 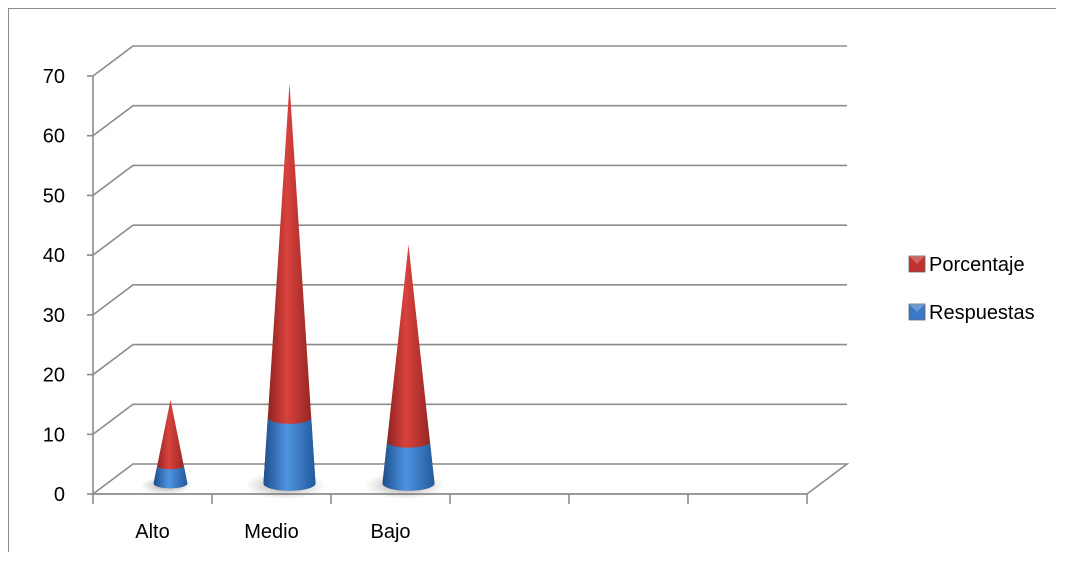 I want to click on cone-alto, so click(x=166, y=447).